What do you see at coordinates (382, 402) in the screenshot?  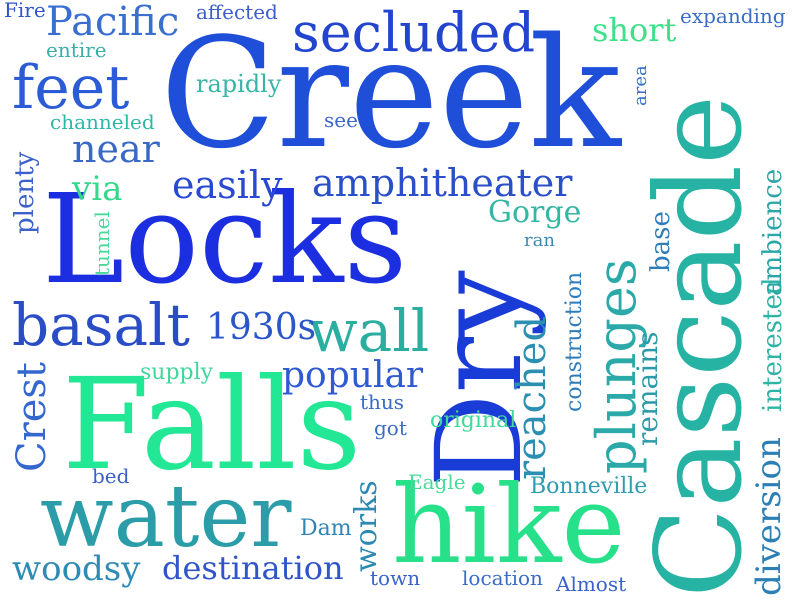 I see `word-thus: thus` at bounding box center [382, 402].